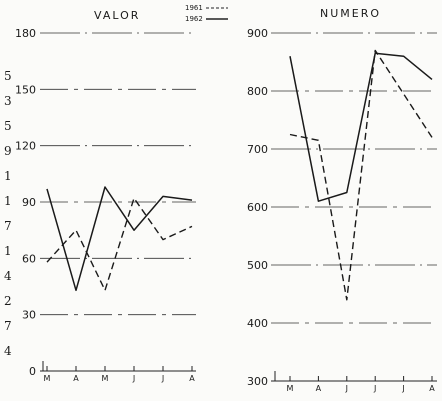 The image size is (442, 401). I want to click on y-tick-label: 60, so click(29, 258).